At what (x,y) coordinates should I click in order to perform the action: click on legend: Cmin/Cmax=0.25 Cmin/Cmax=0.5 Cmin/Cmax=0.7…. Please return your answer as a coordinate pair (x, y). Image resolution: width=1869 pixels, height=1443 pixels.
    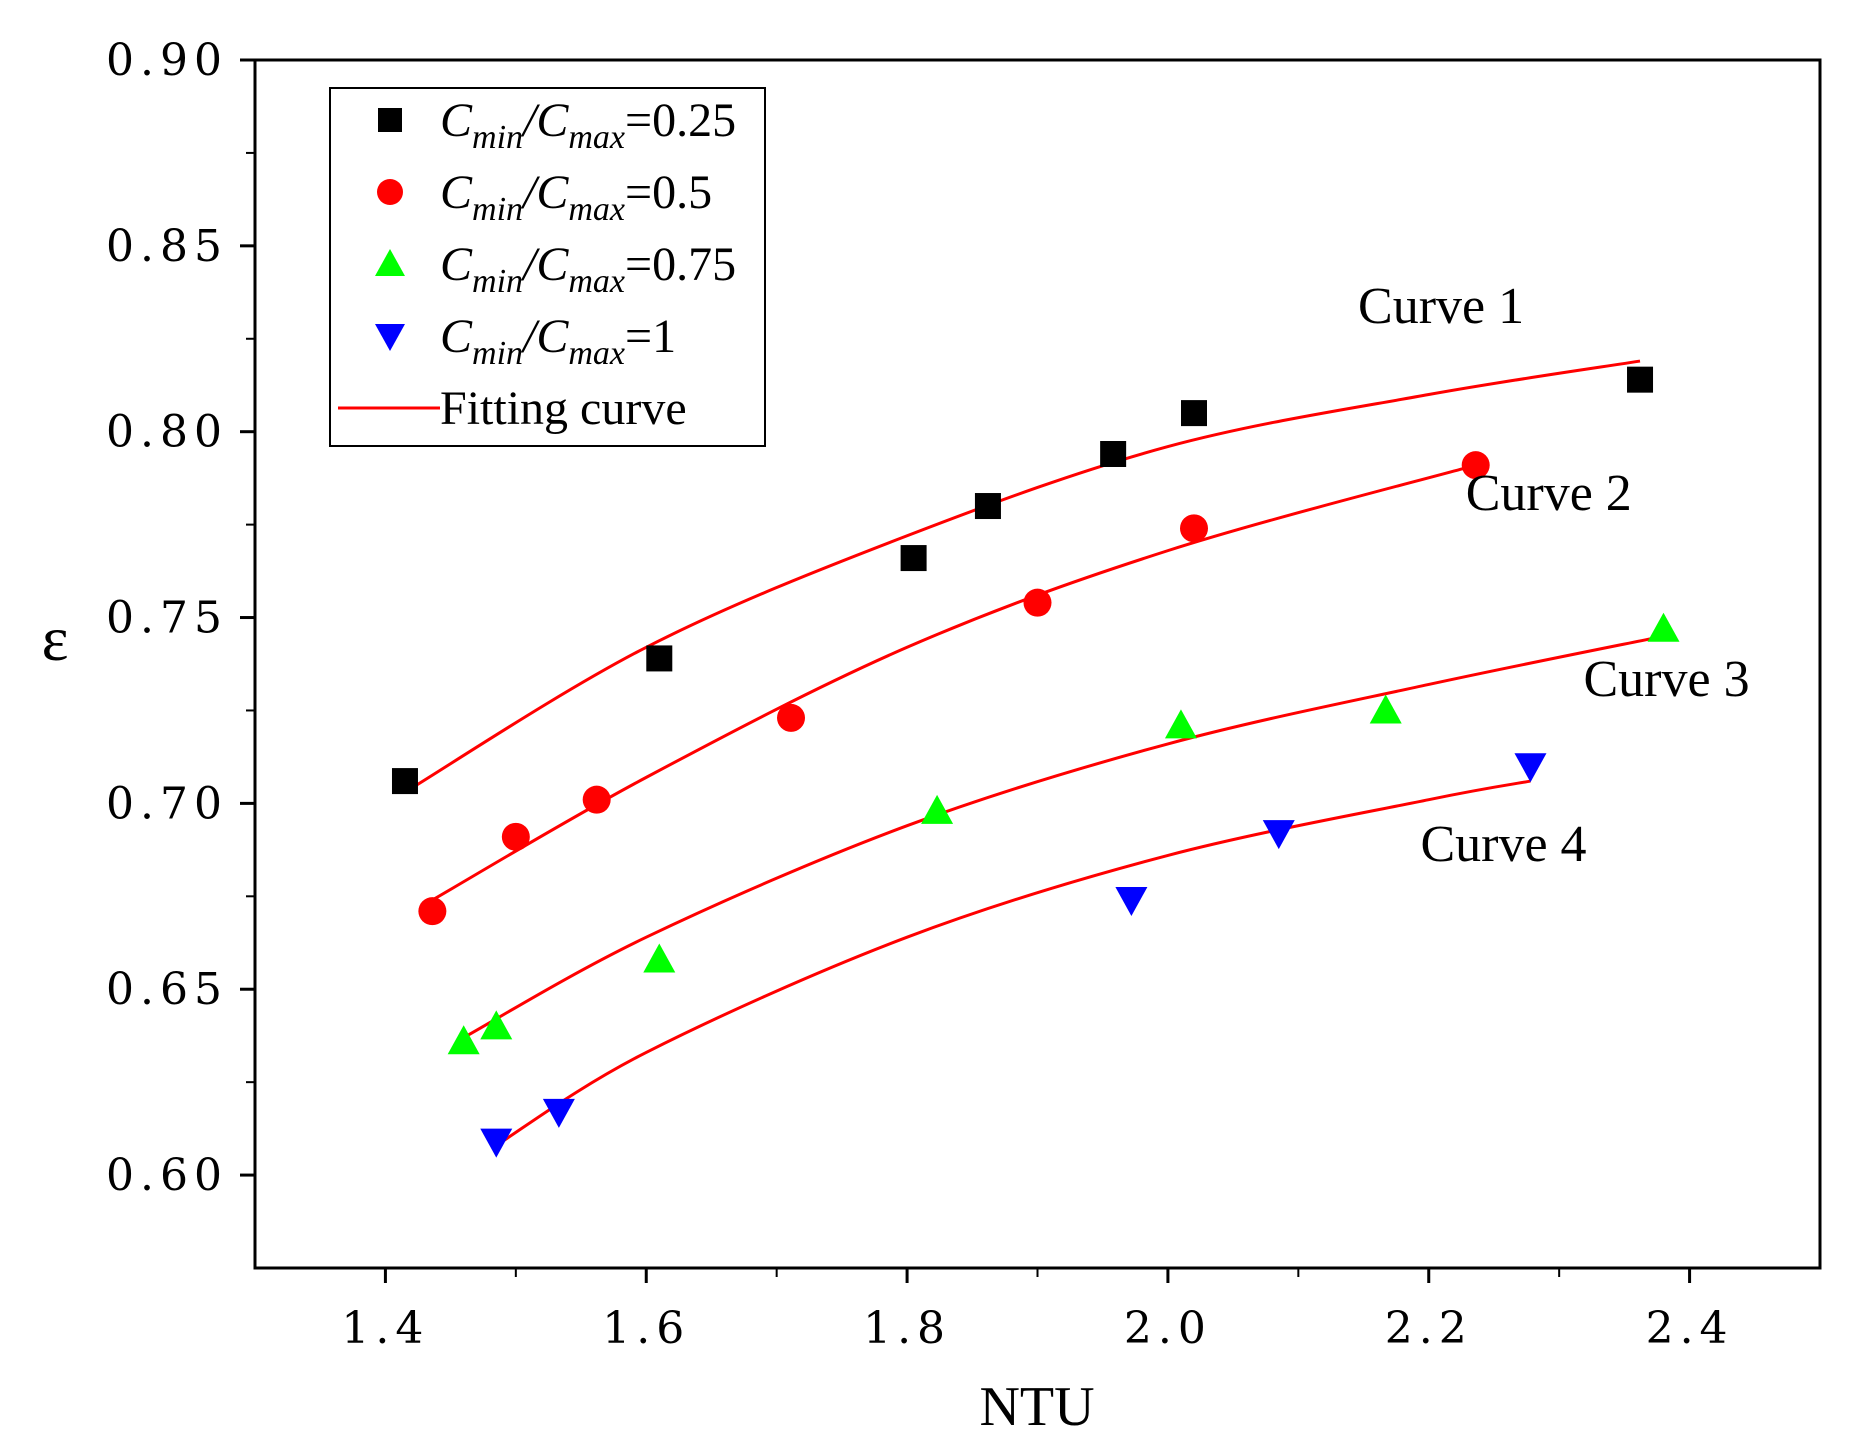
    Looking at the image, I should click on (547, 267).